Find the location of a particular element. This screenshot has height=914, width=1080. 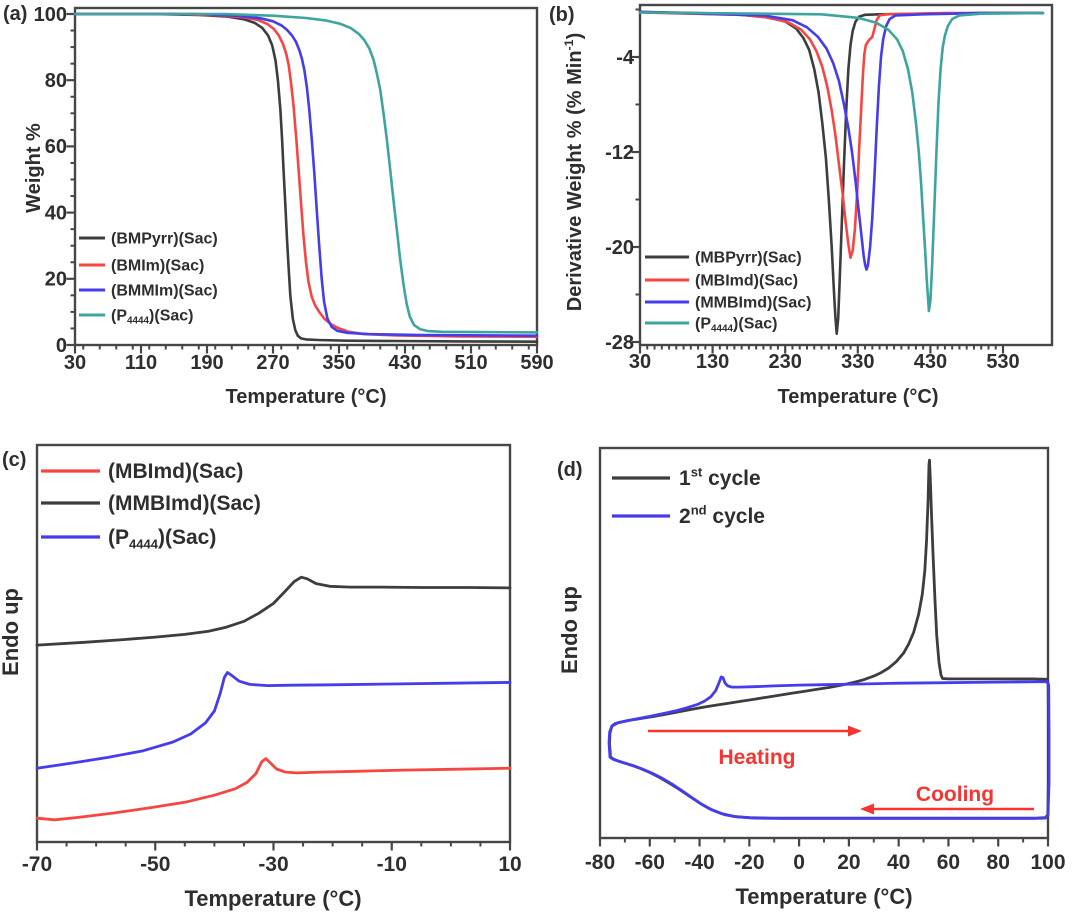

x-tick-label: 10 is located at coordinates (509, 864).